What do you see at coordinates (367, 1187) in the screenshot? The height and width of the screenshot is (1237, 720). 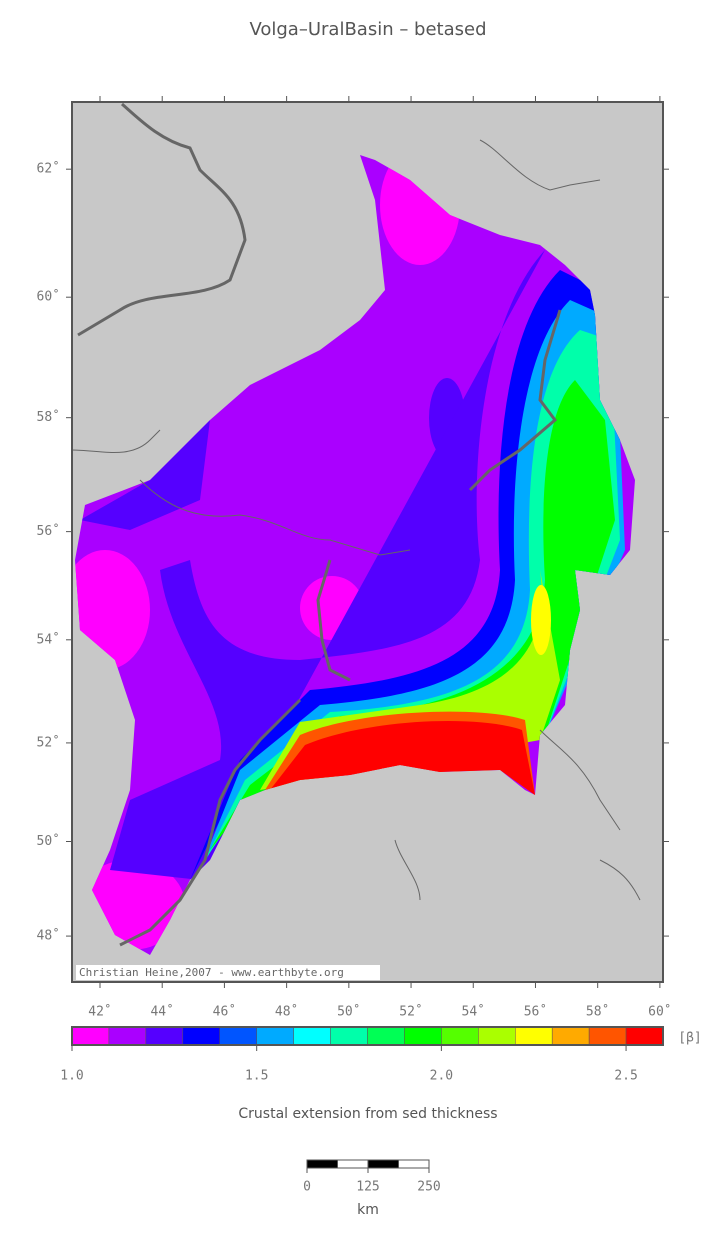 I see `scale-bar-label: 125` at bounding box center [367, 1187].